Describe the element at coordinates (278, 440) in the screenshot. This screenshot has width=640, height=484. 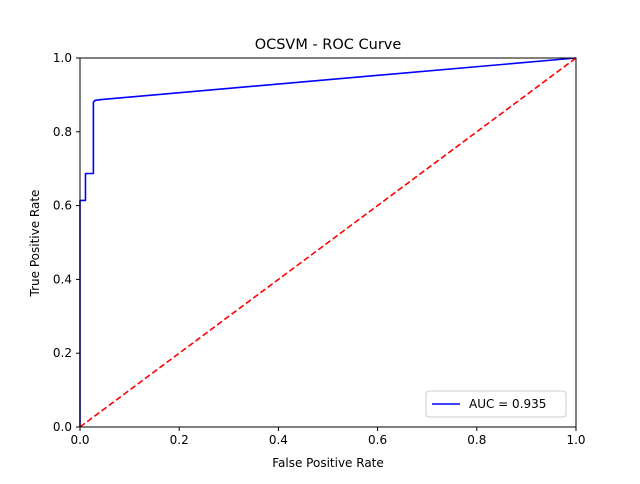
I see `x-tick-label: 0.4` at that location.